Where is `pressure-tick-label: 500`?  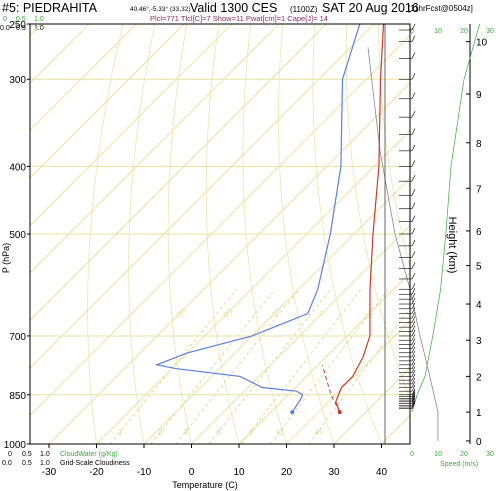
pressure-tick-label: 500 is located at coordinates (17, 235).